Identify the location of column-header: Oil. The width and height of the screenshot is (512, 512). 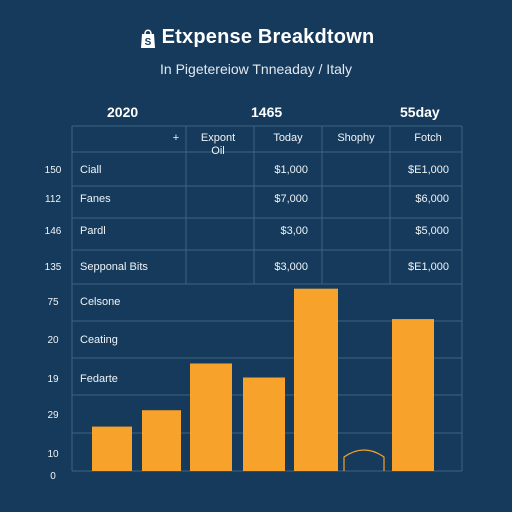
(217, 151).